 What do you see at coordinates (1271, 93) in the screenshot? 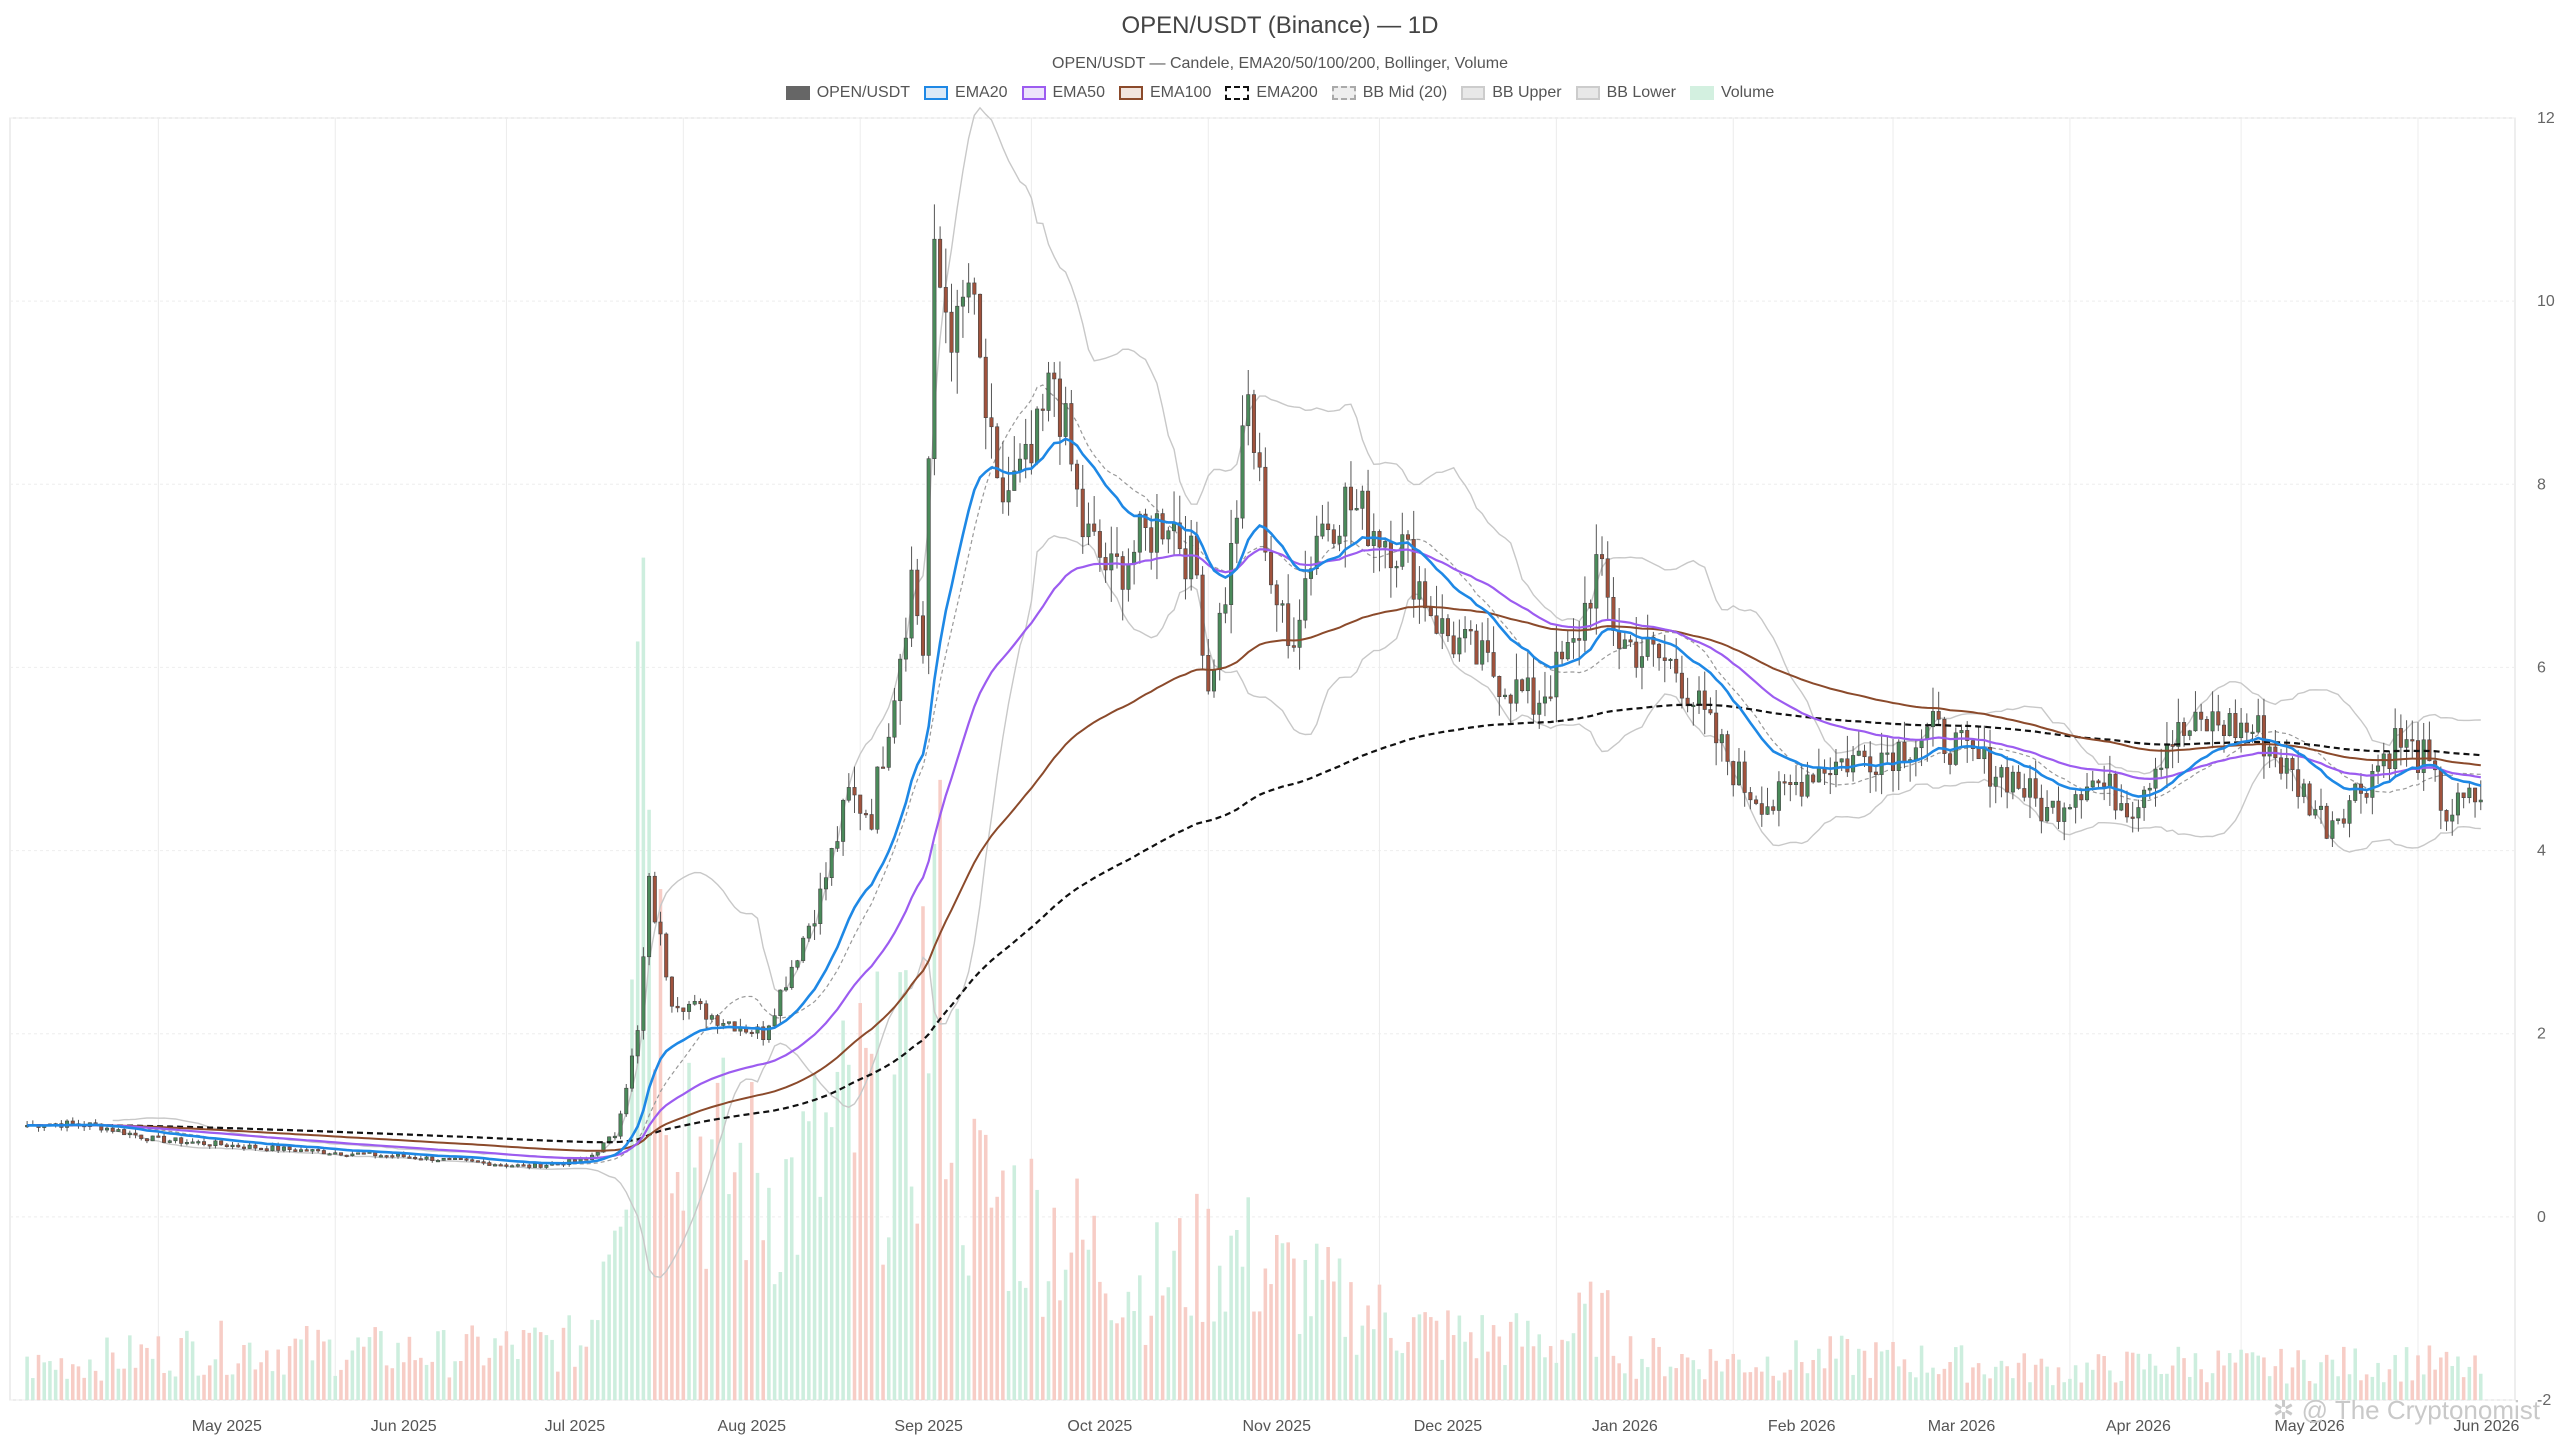
I see `legend-item-ema200: EMA200` at bounding box center [1271, 93].